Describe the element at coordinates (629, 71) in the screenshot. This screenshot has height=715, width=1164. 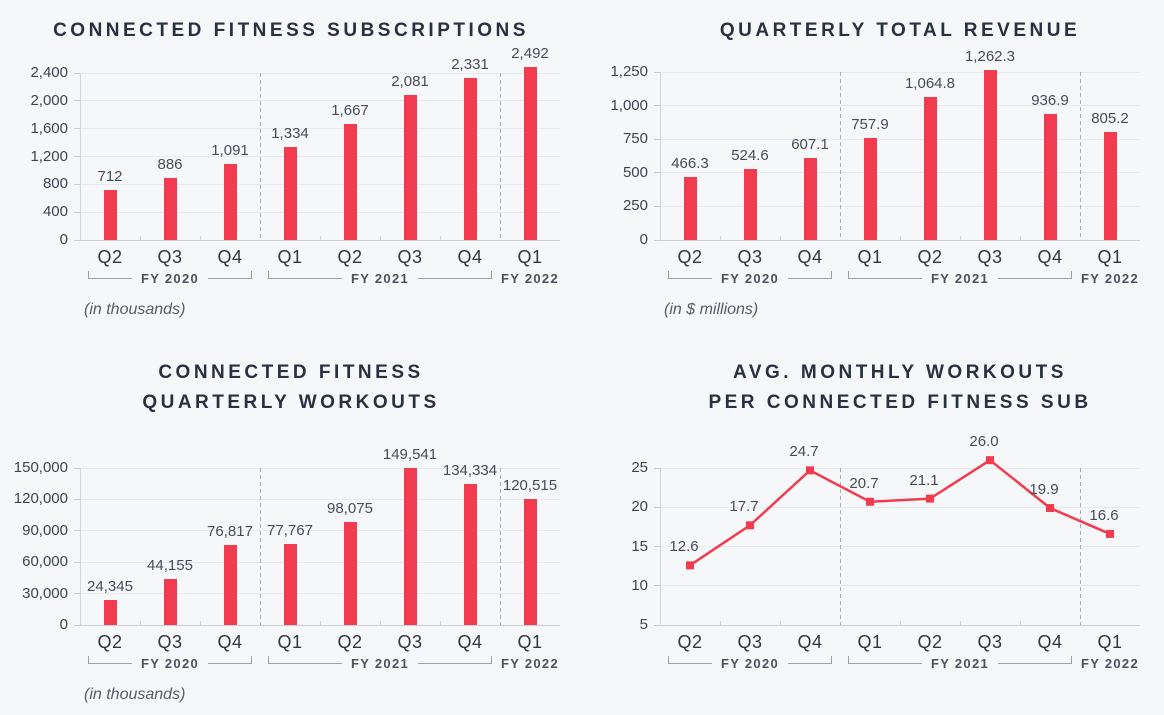
I see `y-tick-label: 1,250` at that location.